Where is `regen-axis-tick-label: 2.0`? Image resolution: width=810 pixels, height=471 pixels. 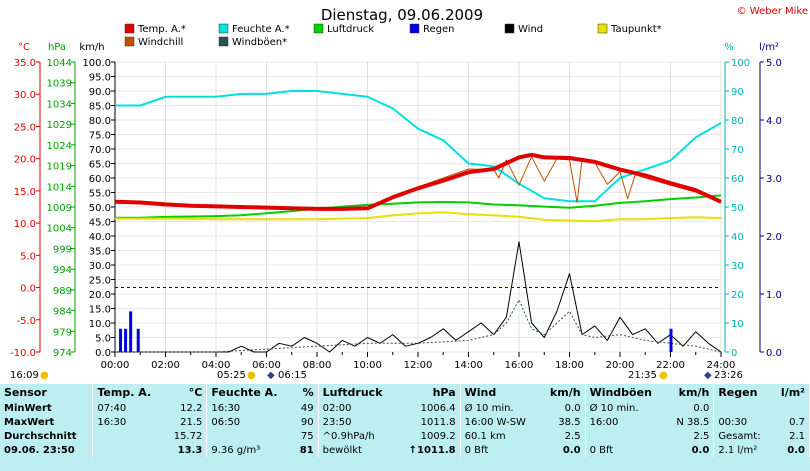
regen-axis-tick-label: 2.0 is located at coordinates (774, 237).